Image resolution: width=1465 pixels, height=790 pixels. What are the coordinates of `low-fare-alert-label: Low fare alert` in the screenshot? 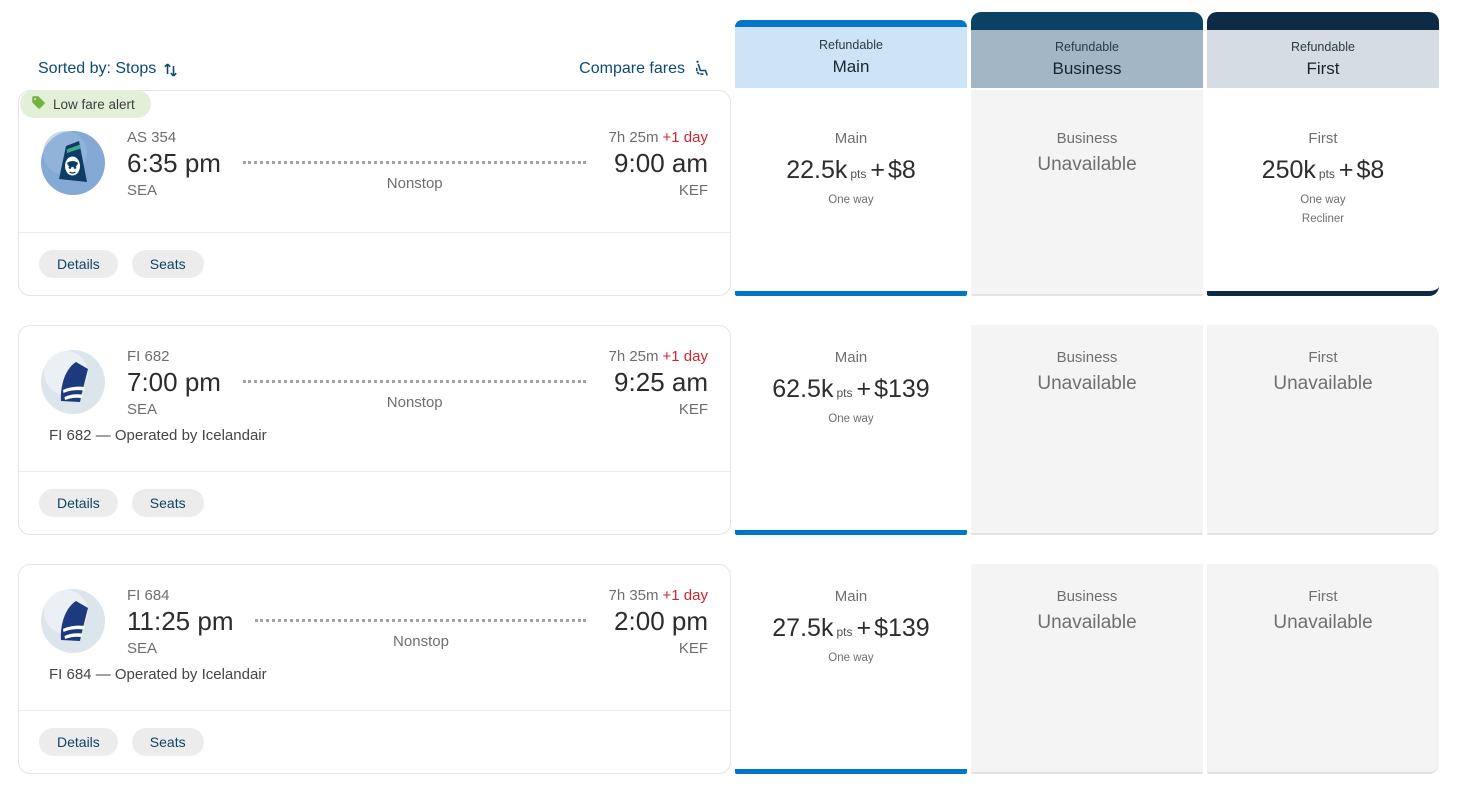 It's located at (94, 104).